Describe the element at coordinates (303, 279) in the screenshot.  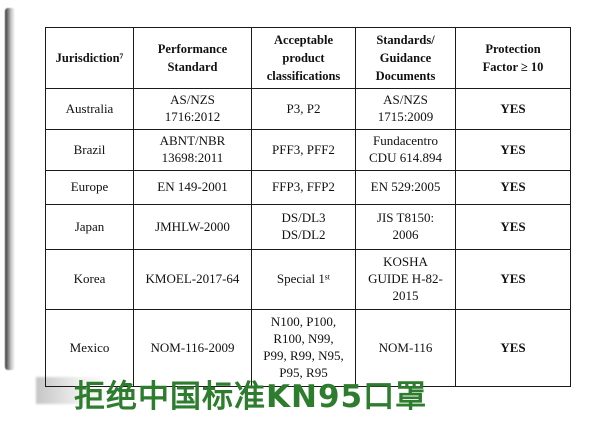
I see `cell-classifications: Special 1ˢᵗ` at that location.